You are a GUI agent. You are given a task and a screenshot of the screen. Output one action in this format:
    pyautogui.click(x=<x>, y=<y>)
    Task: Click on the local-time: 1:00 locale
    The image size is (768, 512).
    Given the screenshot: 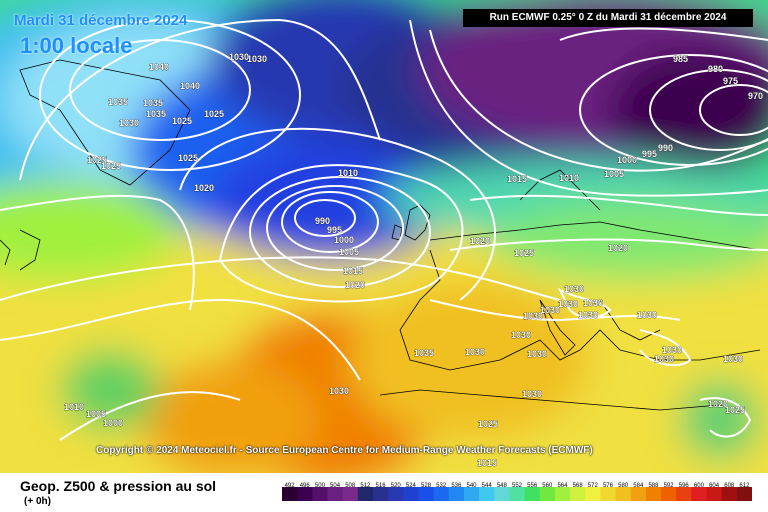 What is the action you would take?
    pyautogui.click(x=76, y=45)
    